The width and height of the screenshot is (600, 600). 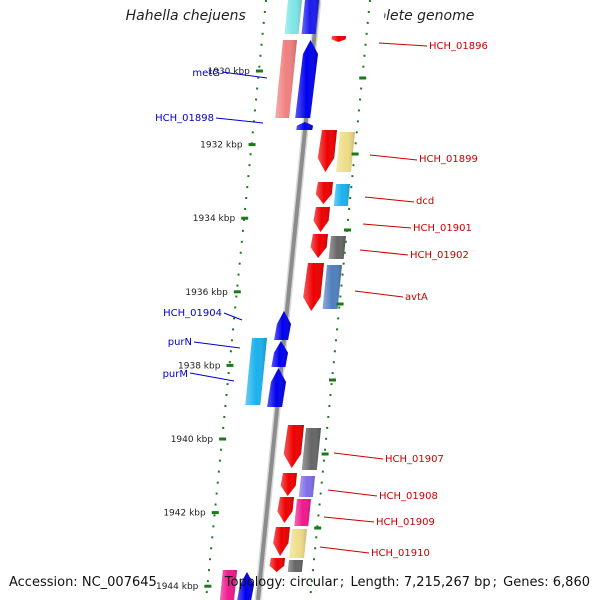 I want to click on gene-label: purN, so click(x=180, y=342).